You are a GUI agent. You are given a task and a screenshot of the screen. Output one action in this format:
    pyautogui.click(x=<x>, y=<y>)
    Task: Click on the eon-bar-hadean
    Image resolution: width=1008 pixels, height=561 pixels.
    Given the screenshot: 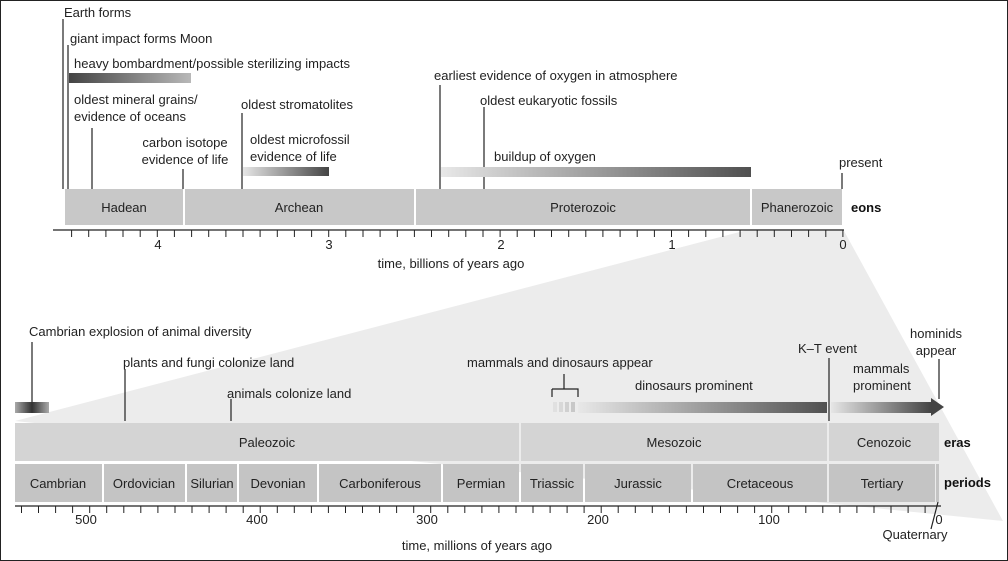 What is the action you would take?
    pyautogui.click(x=124, y=207)
    